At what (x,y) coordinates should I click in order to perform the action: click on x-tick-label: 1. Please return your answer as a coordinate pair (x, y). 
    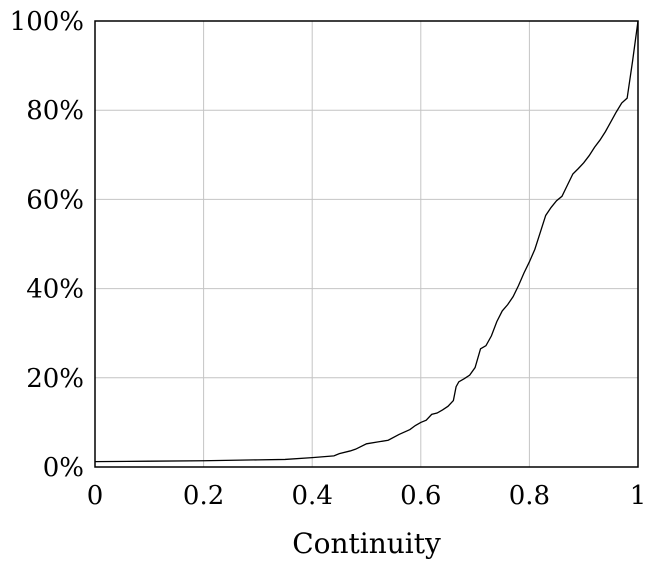
    Looking at the image, I should click on (637, 496).